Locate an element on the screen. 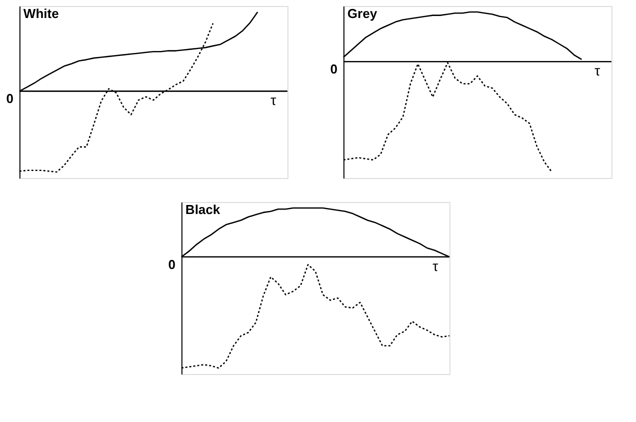 The width and height of the screenshot is (636, 422). chart-title: White is located at coordinates (41, 13).